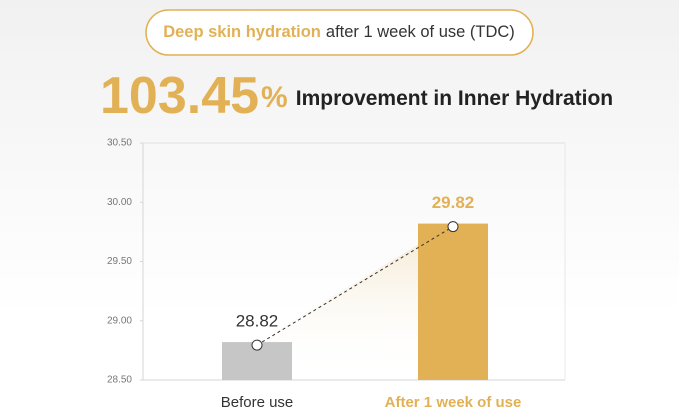 Image resolution: width=679 pixels, height=420 pixels. I want to click on headline-number: 103.45% Improvement in Inner Hydration, so click(356, 96).